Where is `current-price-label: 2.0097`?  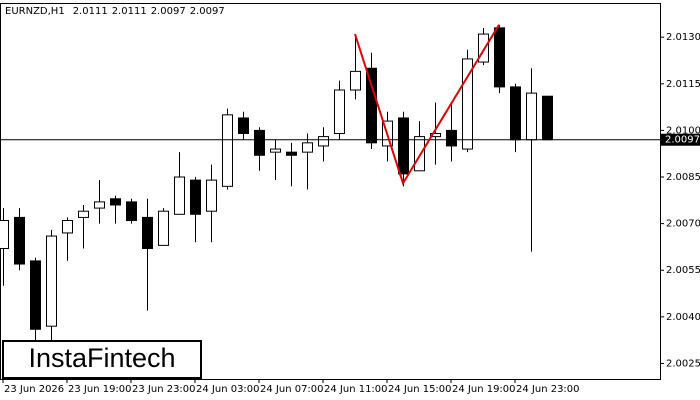
current-price-label: 2.0097 is located at coordinates (682, 140).